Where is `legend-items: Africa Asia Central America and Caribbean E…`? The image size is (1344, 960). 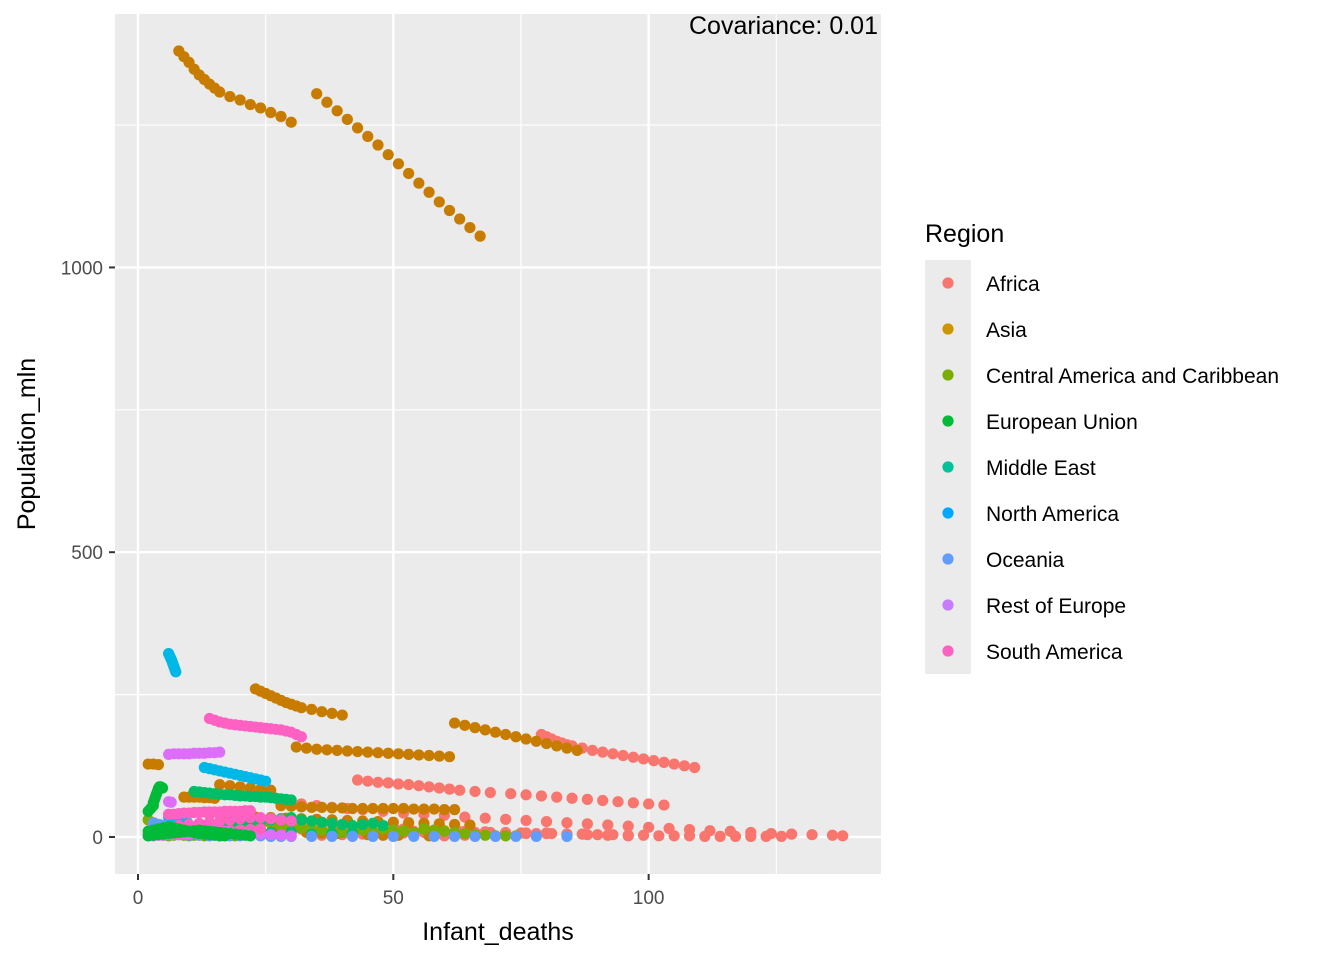 legend-items: Africa Asia Central America and Caribbean E… is located at coordinates (1110, 468).